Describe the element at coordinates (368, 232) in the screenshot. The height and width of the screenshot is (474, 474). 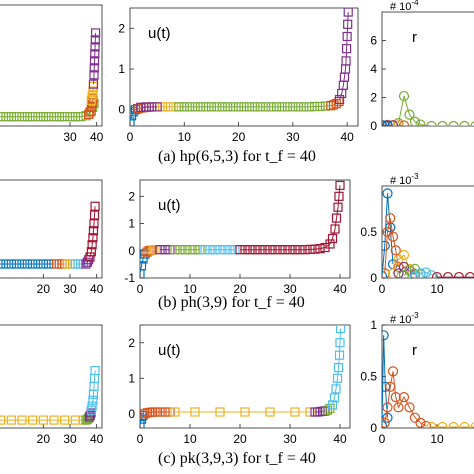
I see `y-tick-label: 0.5` at that location.